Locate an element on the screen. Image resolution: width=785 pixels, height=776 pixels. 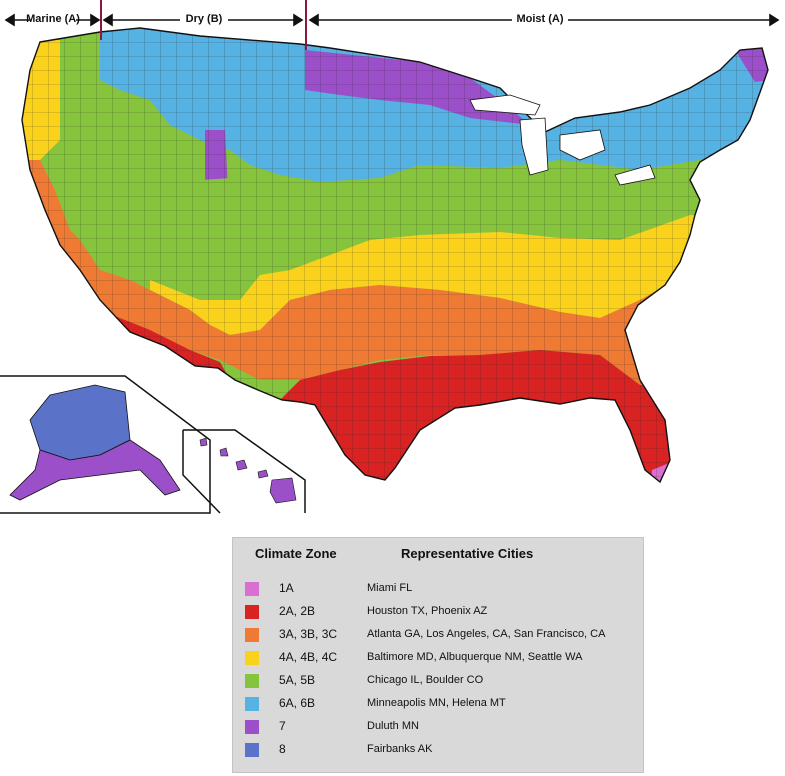
zone-label: 1A is located at coordinates (286, 588).